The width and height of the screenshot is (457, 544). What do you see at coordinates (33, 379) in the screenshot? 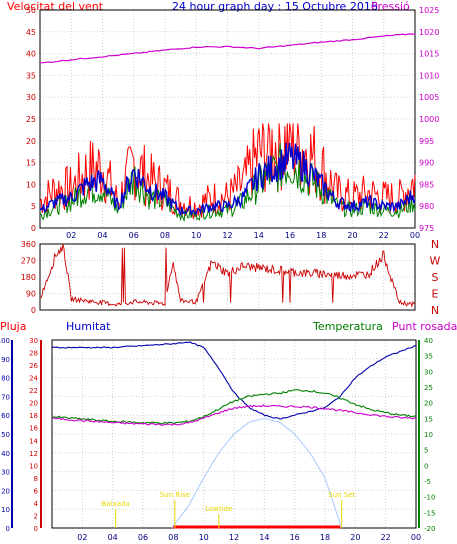
I see `rain-tick: 24` at bounding box center [33, 379].